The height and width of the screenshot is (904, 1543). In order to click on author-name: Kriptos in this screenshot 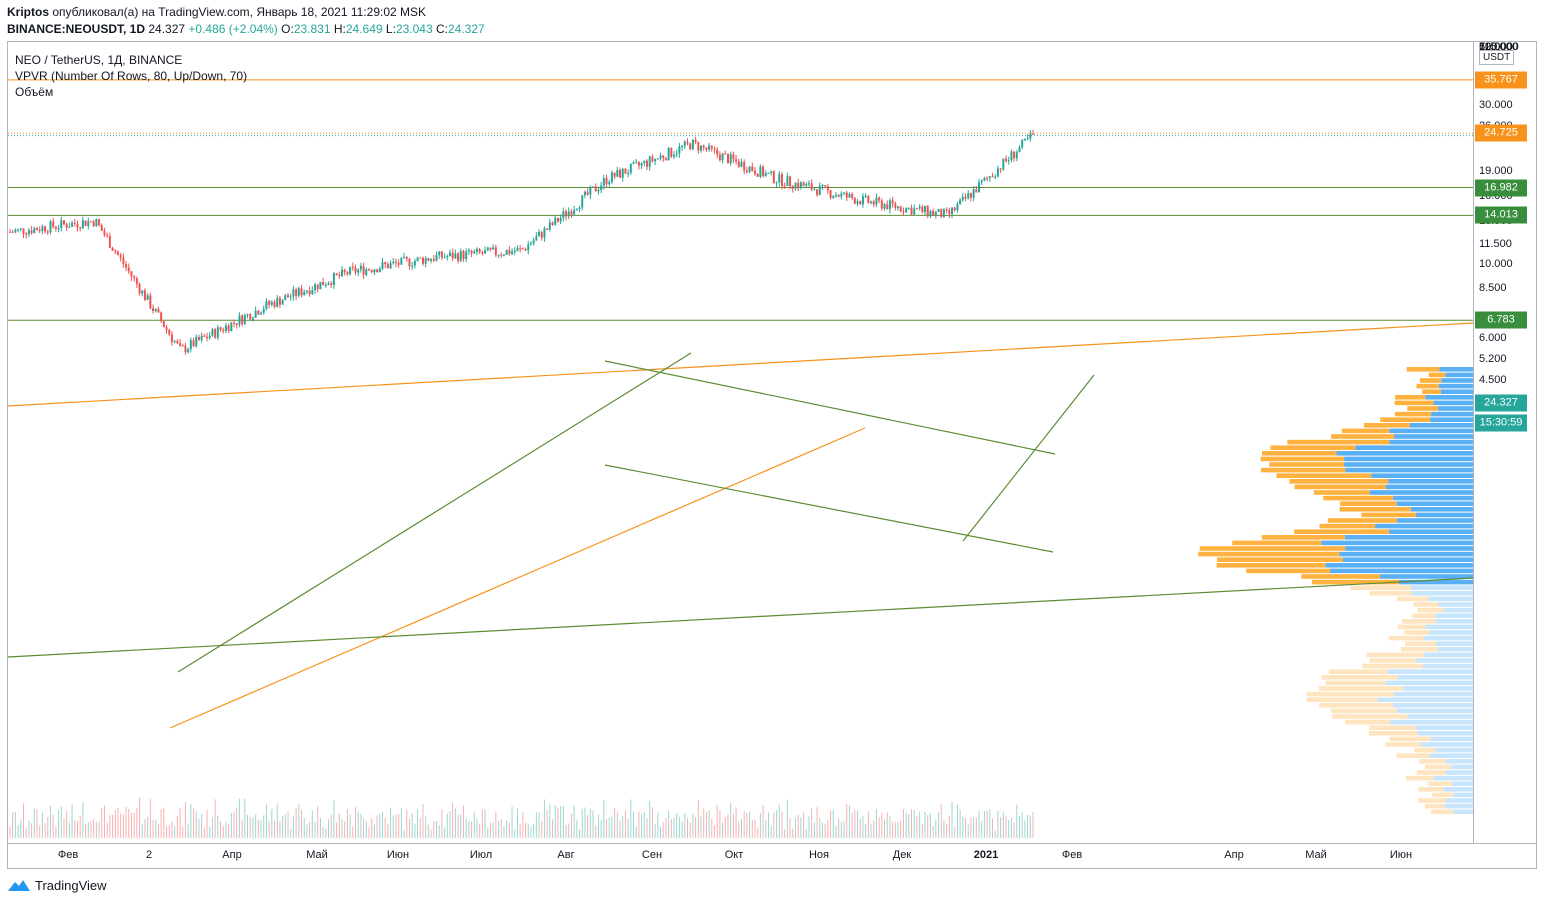, I will do `click(28, 12)`.